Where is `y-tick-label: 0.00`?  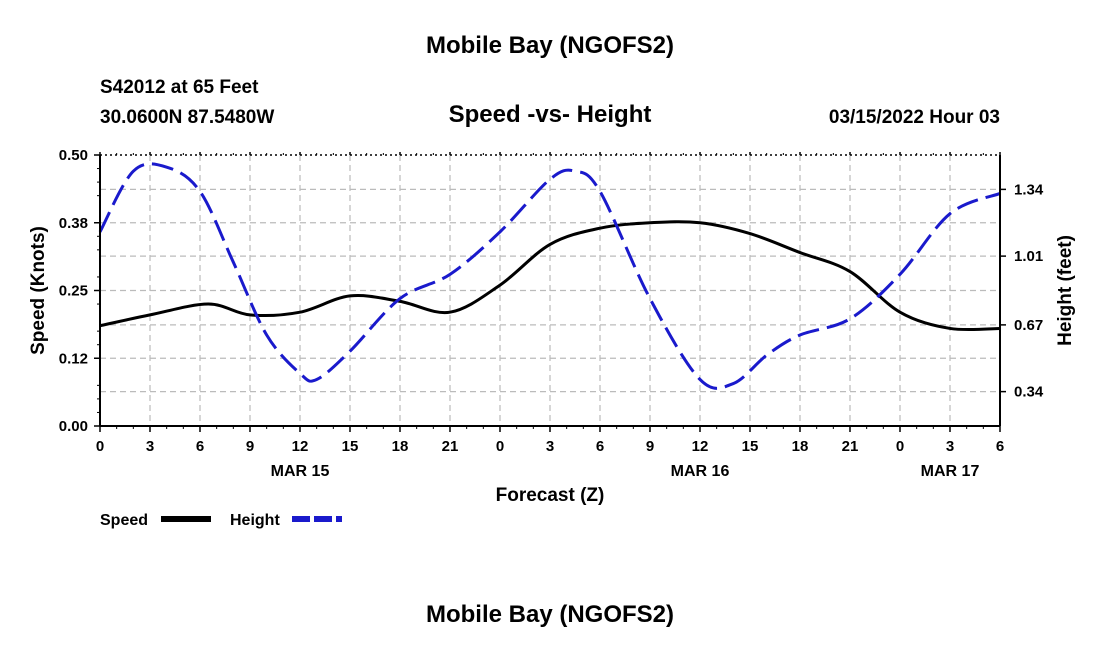
y-tick-label: 0.00 is located at coordinates (73, 426).